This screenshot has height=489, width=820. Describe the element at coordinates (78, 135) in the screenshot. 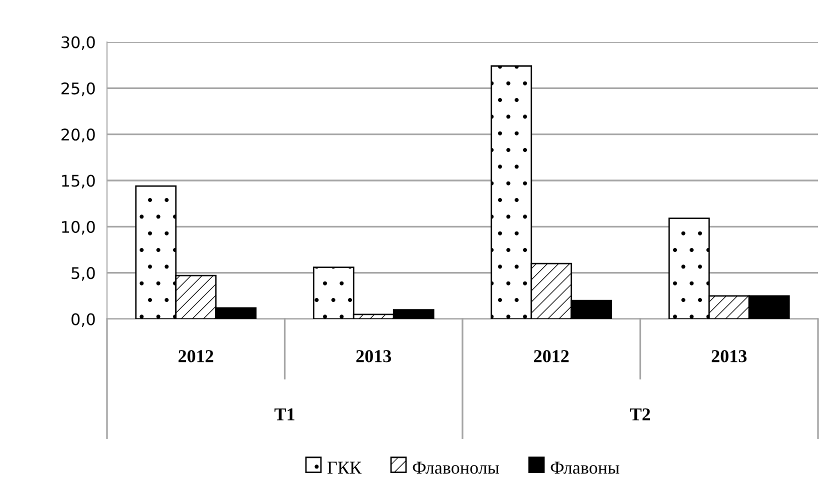

I see `y-tick-label: 20,0` at that location.